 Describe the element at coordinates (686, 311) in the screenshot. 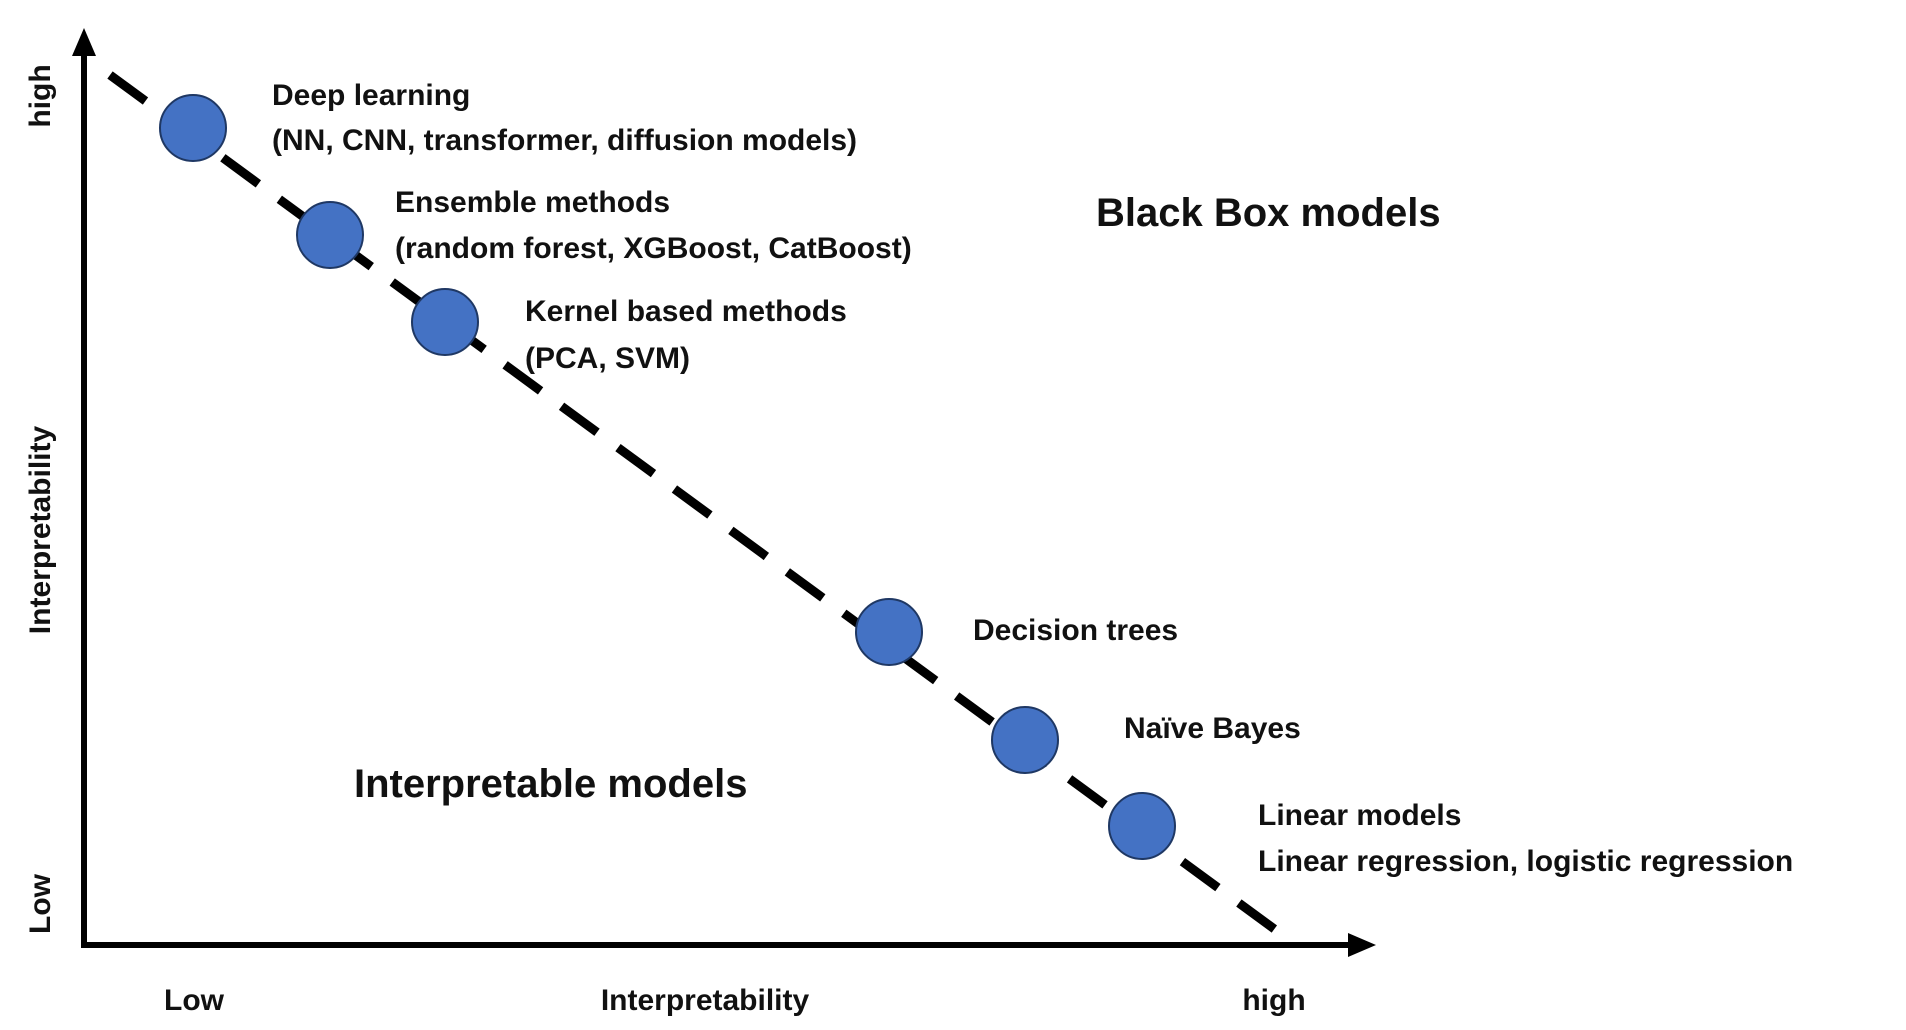

I see `kernel-methods-title: Kernel based methods` at that location.